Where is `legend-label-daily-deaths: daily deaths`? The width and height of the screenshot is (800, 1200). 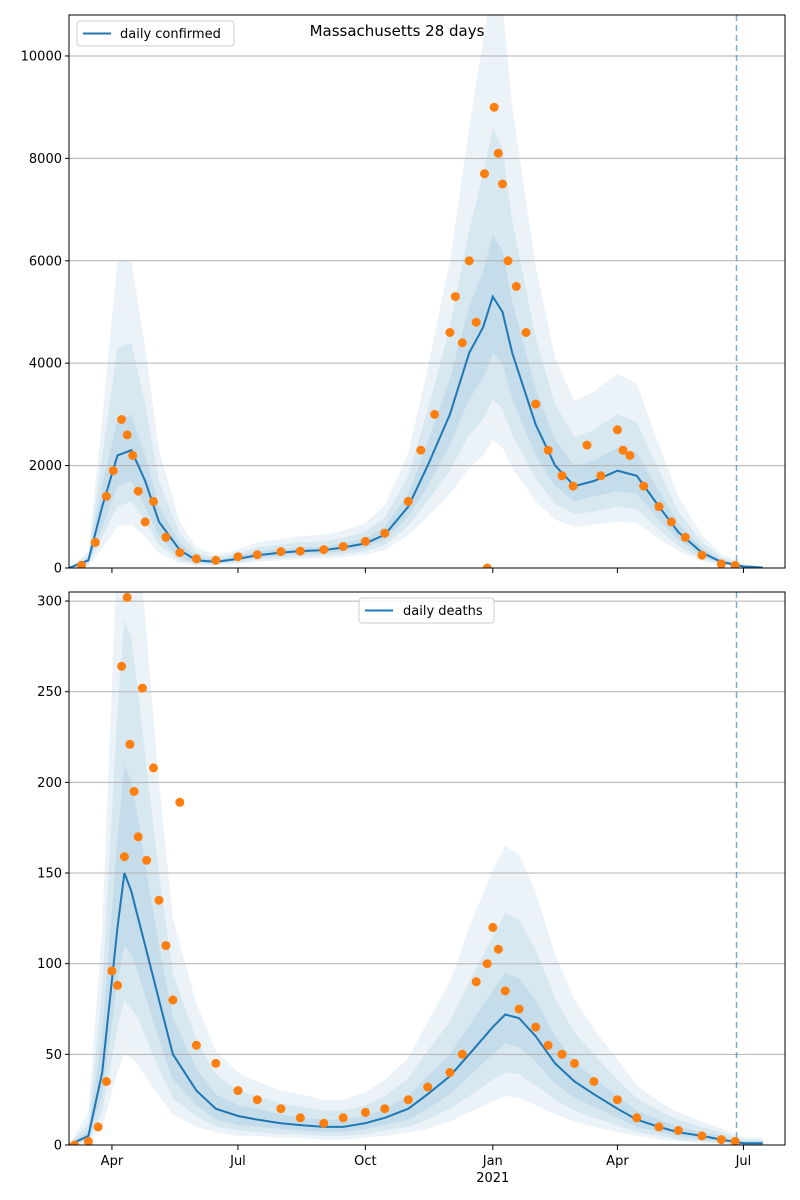
legend-label-daily-deaths: daily deaths is located at coordinates (443, 611).